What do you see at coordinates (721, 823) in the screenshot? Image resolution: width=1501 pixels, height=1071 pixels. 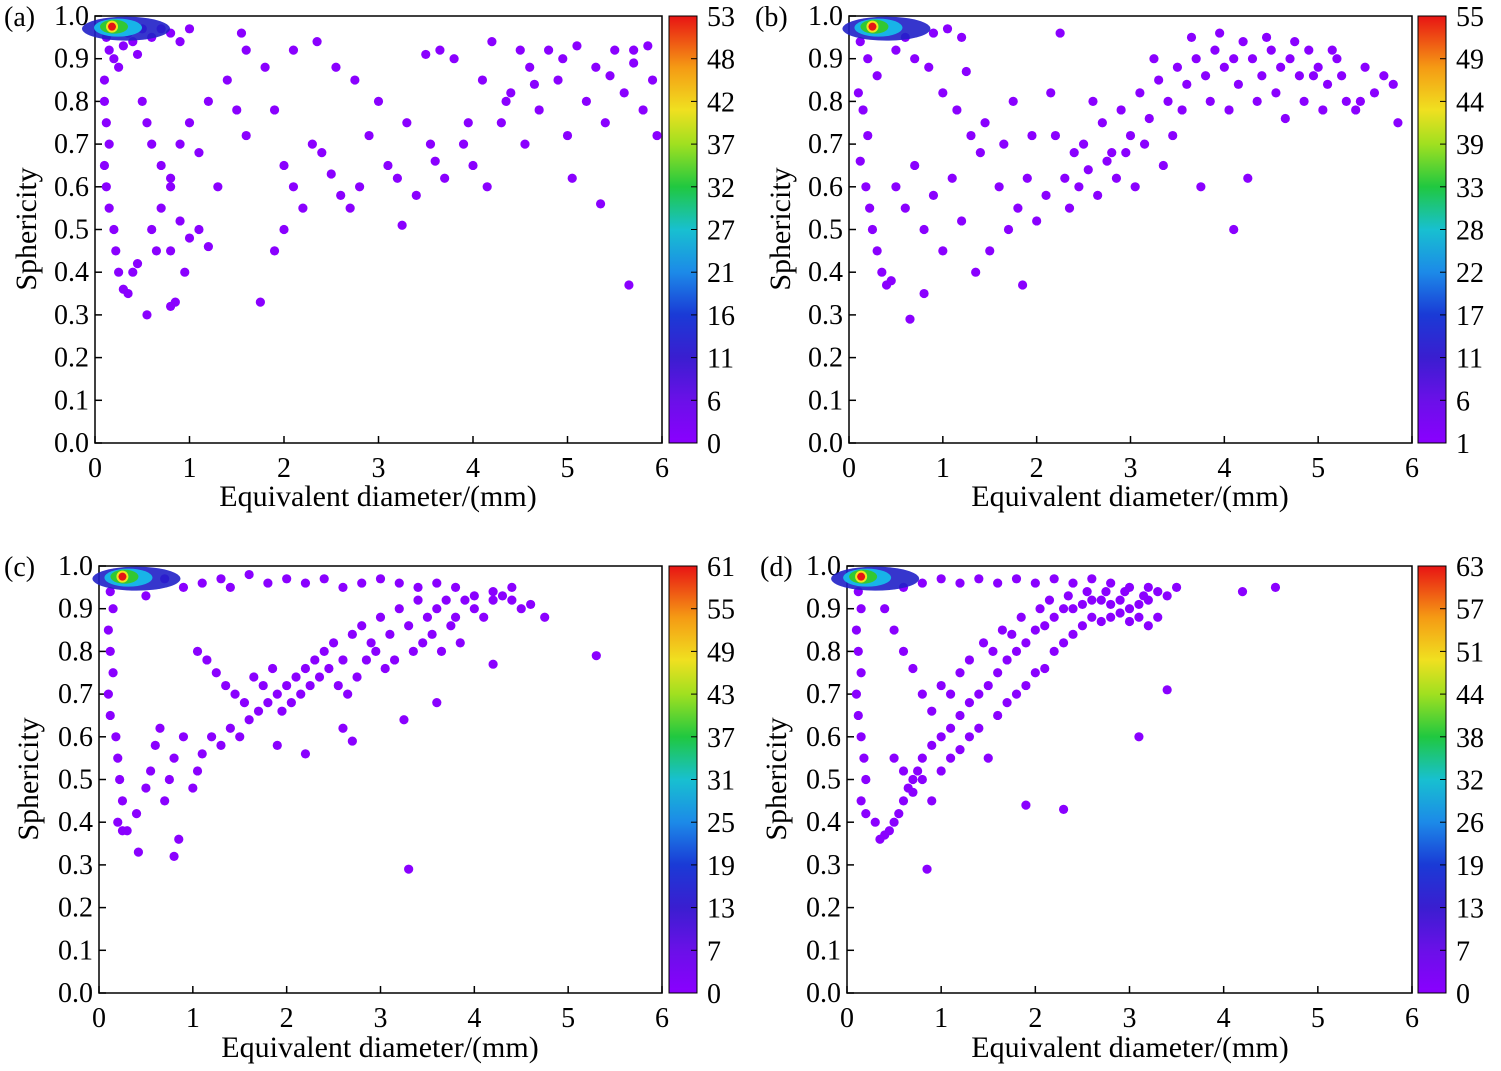 I see `colorbar-tick-label: 25` at bounding box center [721, 823].